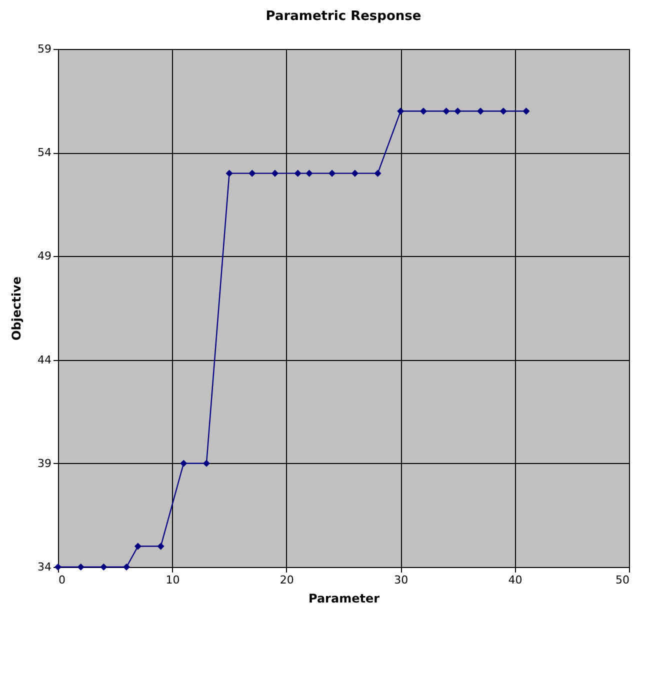  What do you see at coordinates (45, 463) in the screenshot?
I see `y-tick-label: 39` at bounding box center [45, 463].